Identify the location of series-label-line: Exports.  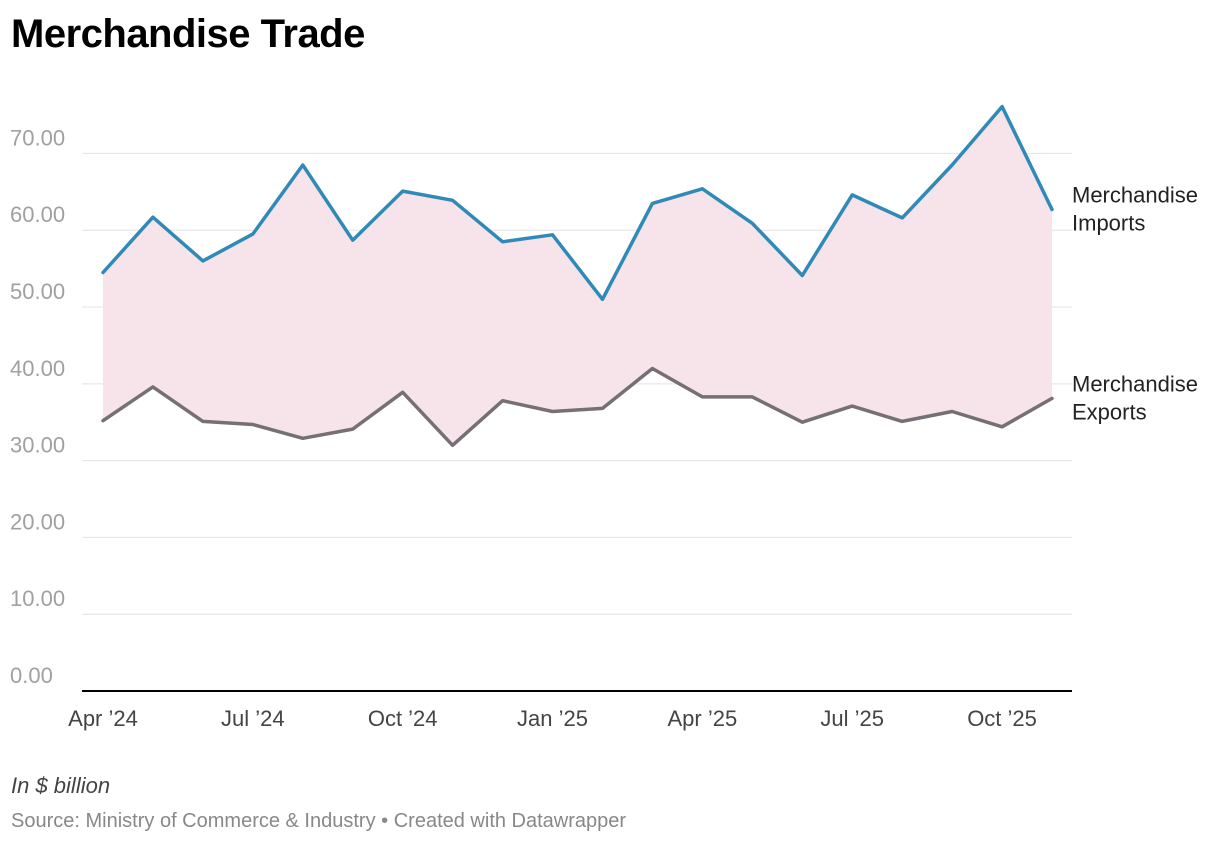
(1109, 411).